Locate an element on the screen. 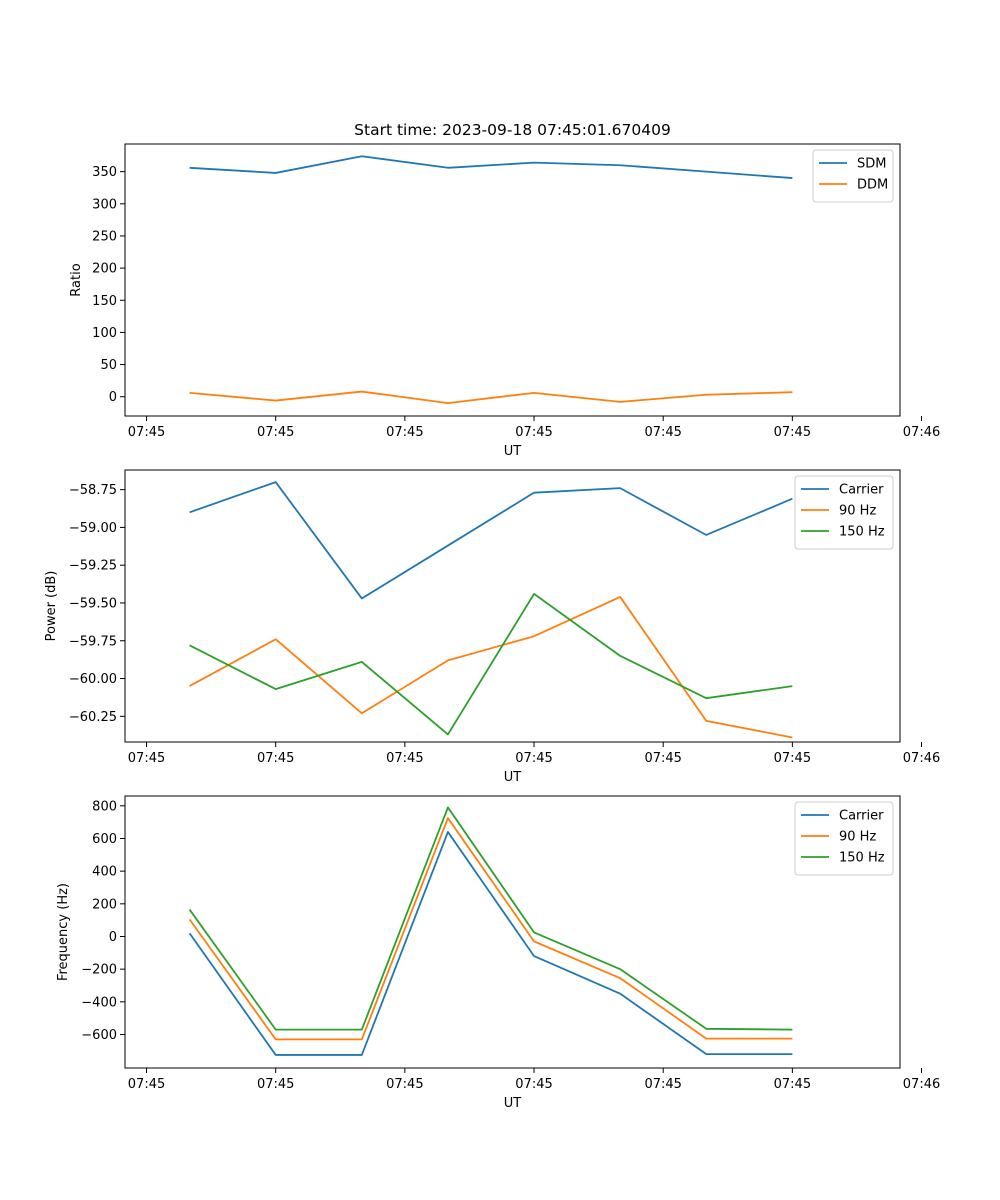  legend-label: SDM is located at coordinates (871, 164).